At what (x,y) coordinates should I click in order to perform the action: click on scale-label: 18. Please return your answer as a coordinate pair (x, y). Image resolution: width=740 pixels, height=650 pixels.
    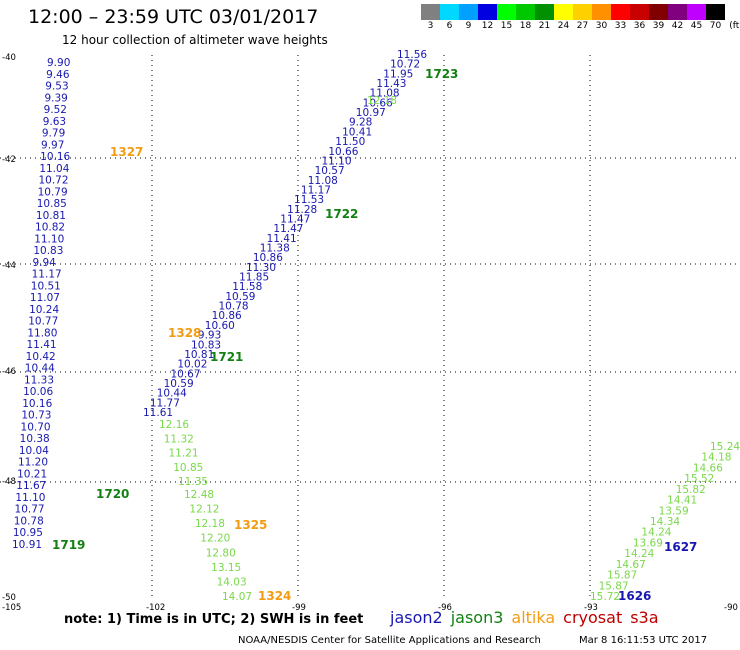
    Looking at the image, I should click on (525, 26).